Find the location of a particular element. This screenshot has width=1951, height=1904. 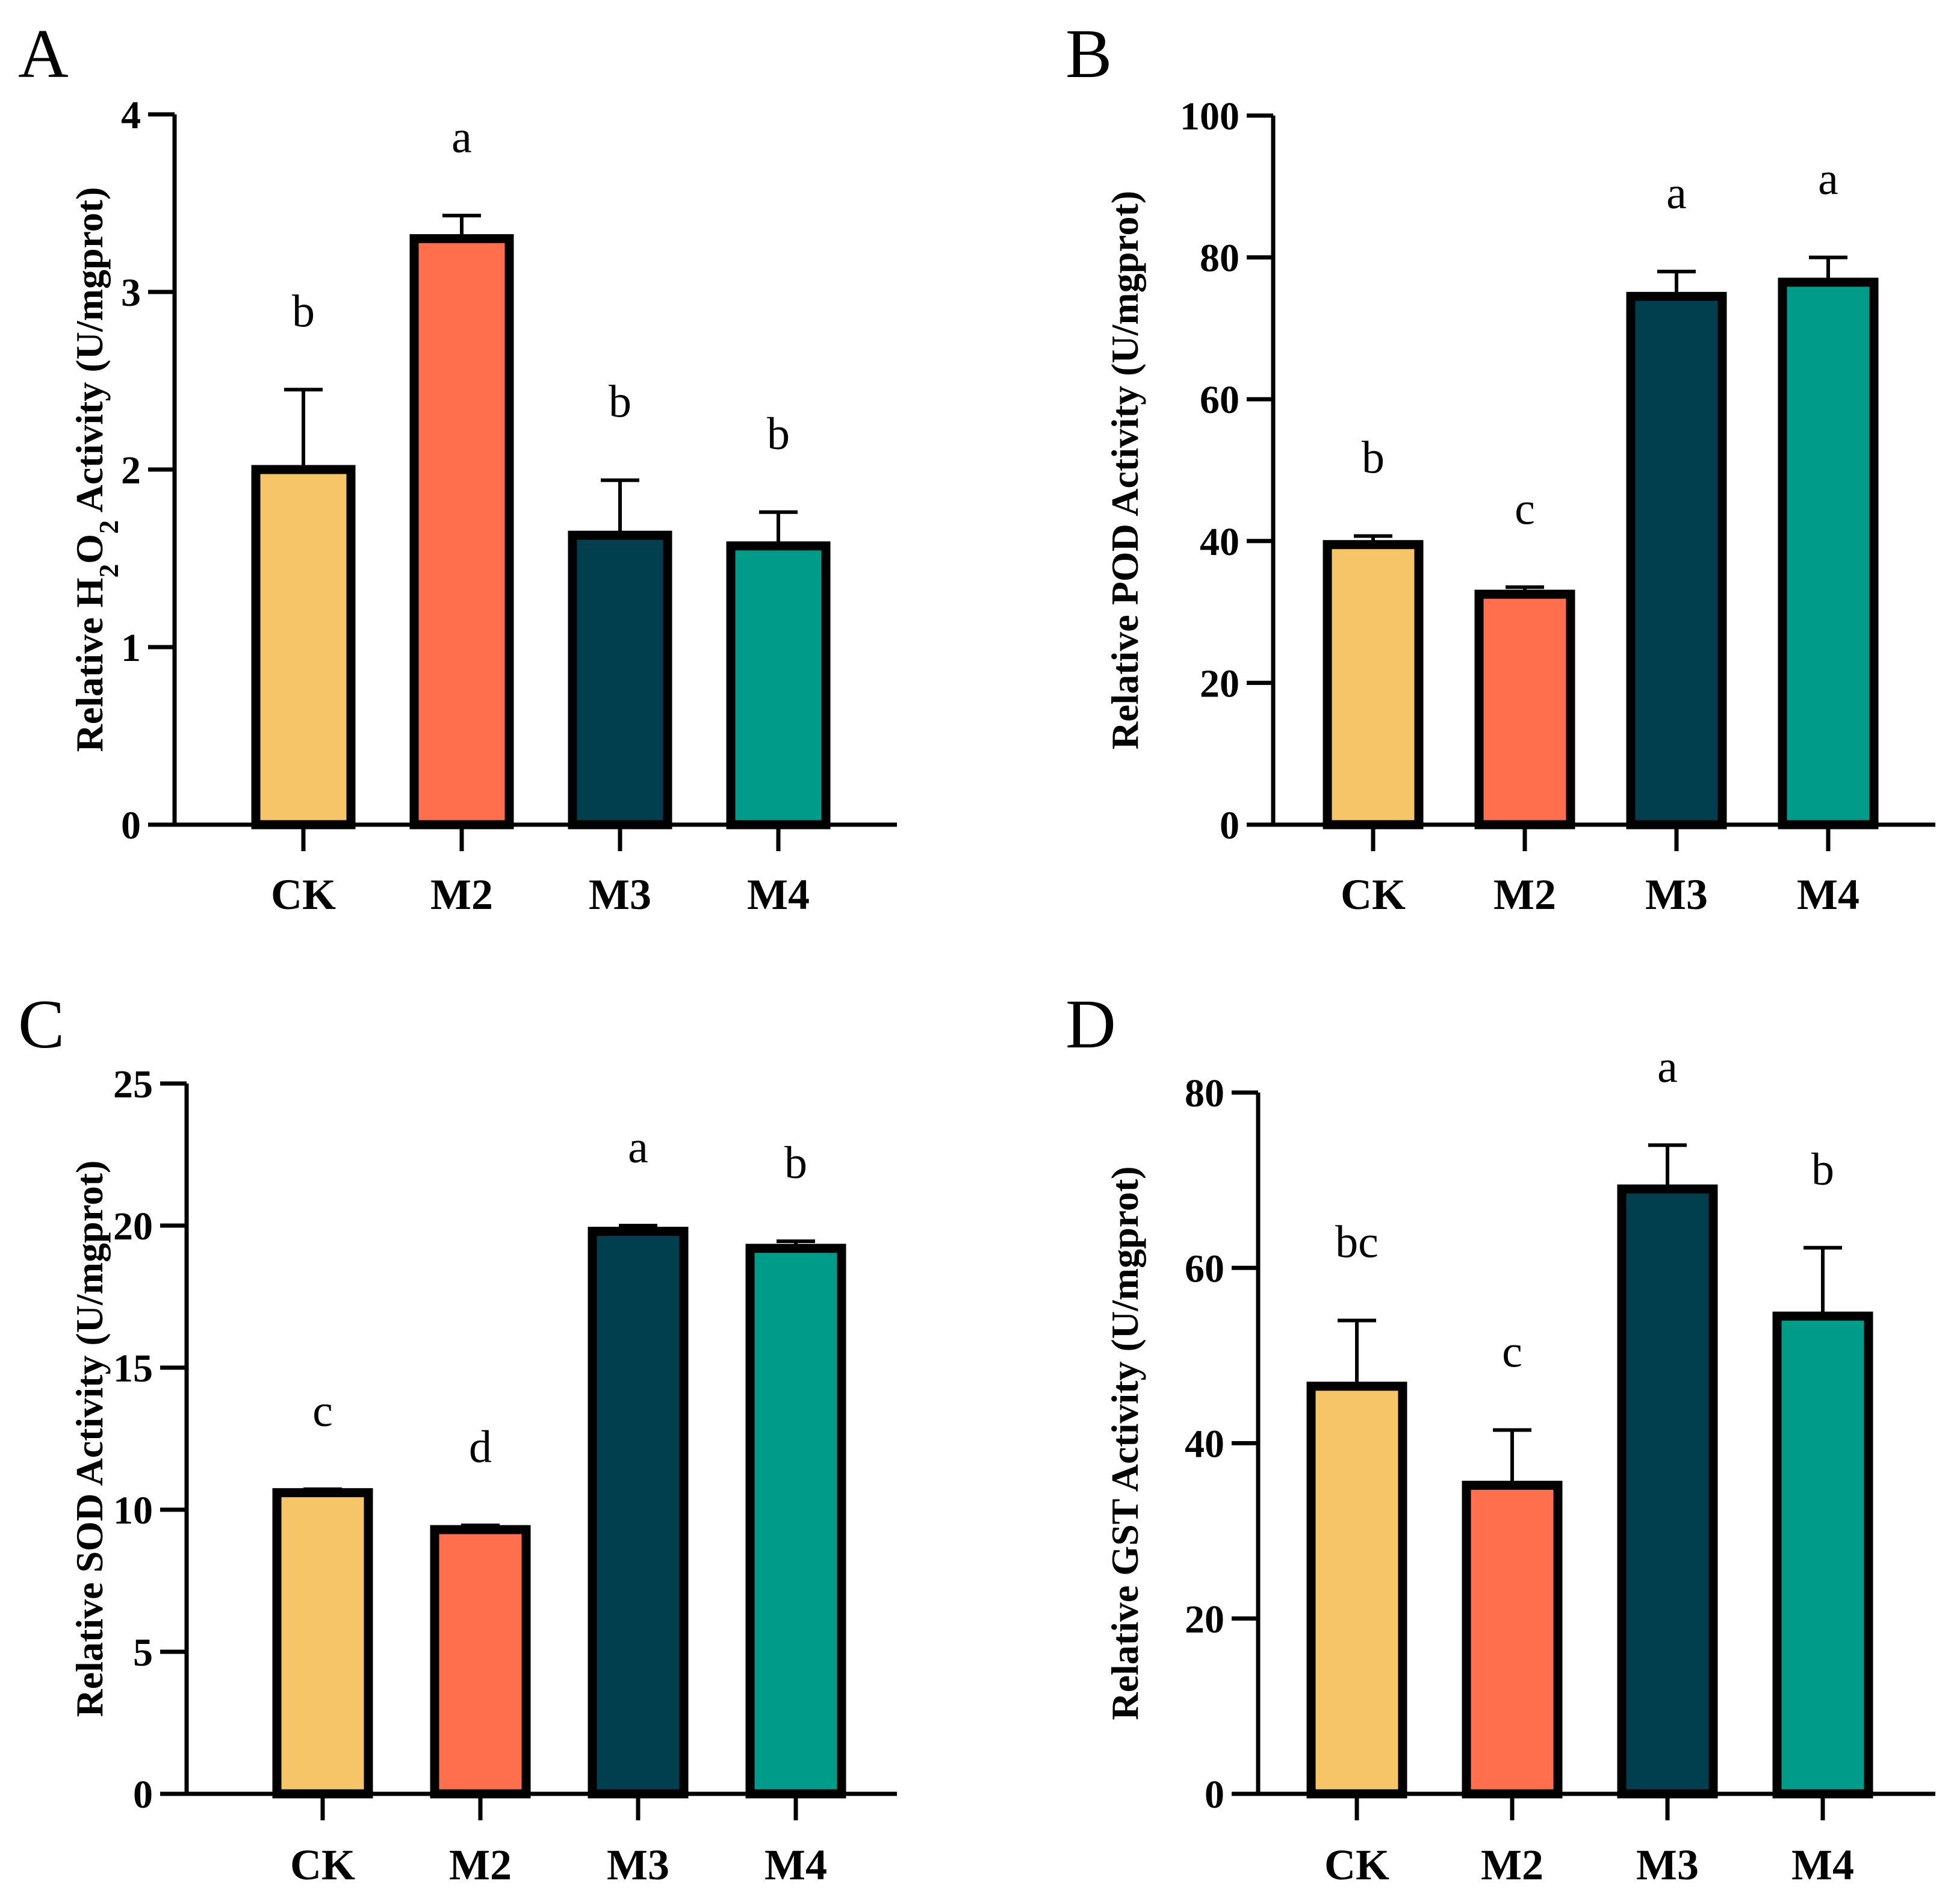

significance-letter-m2: a is located at coordinates (461, 137).